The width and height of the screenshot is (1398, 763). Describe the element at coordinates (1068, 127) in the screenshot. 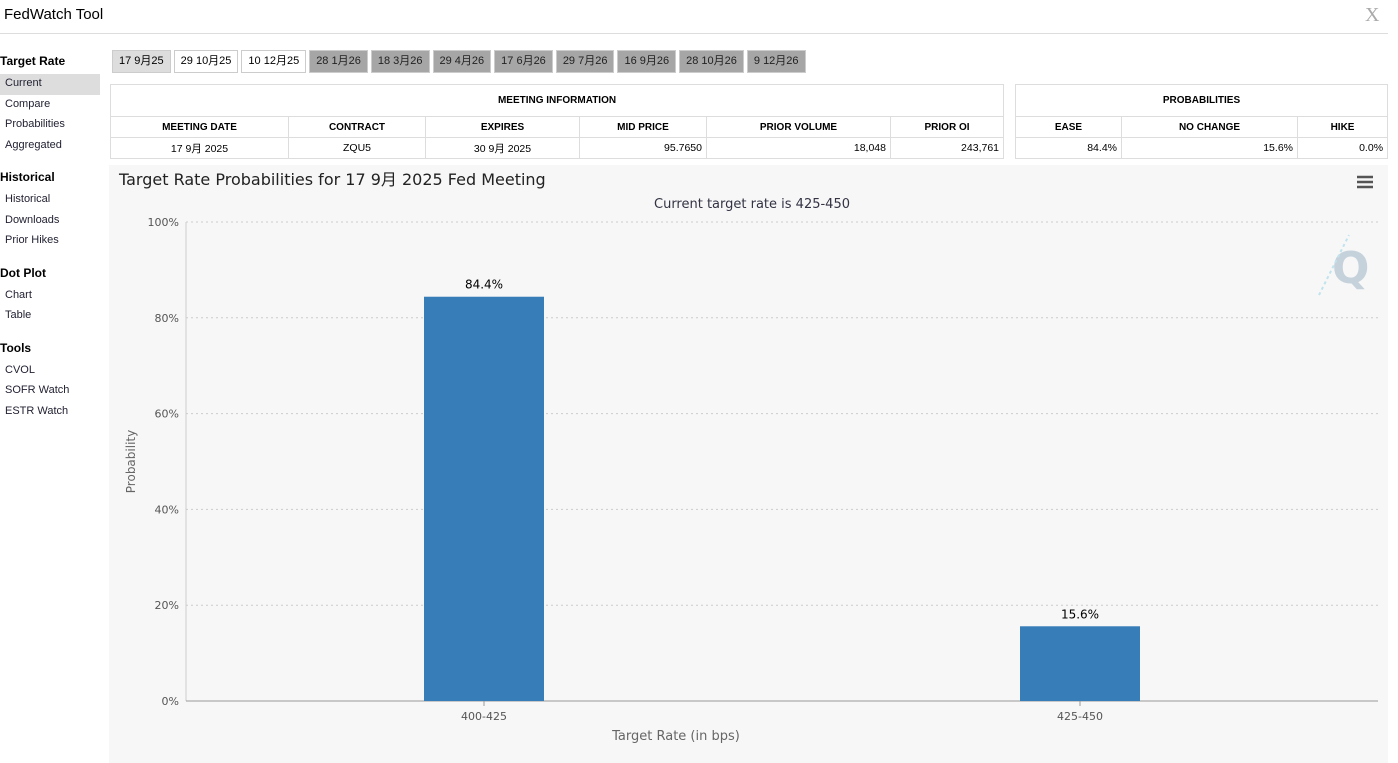

I see `column-header: EASE` at that location.